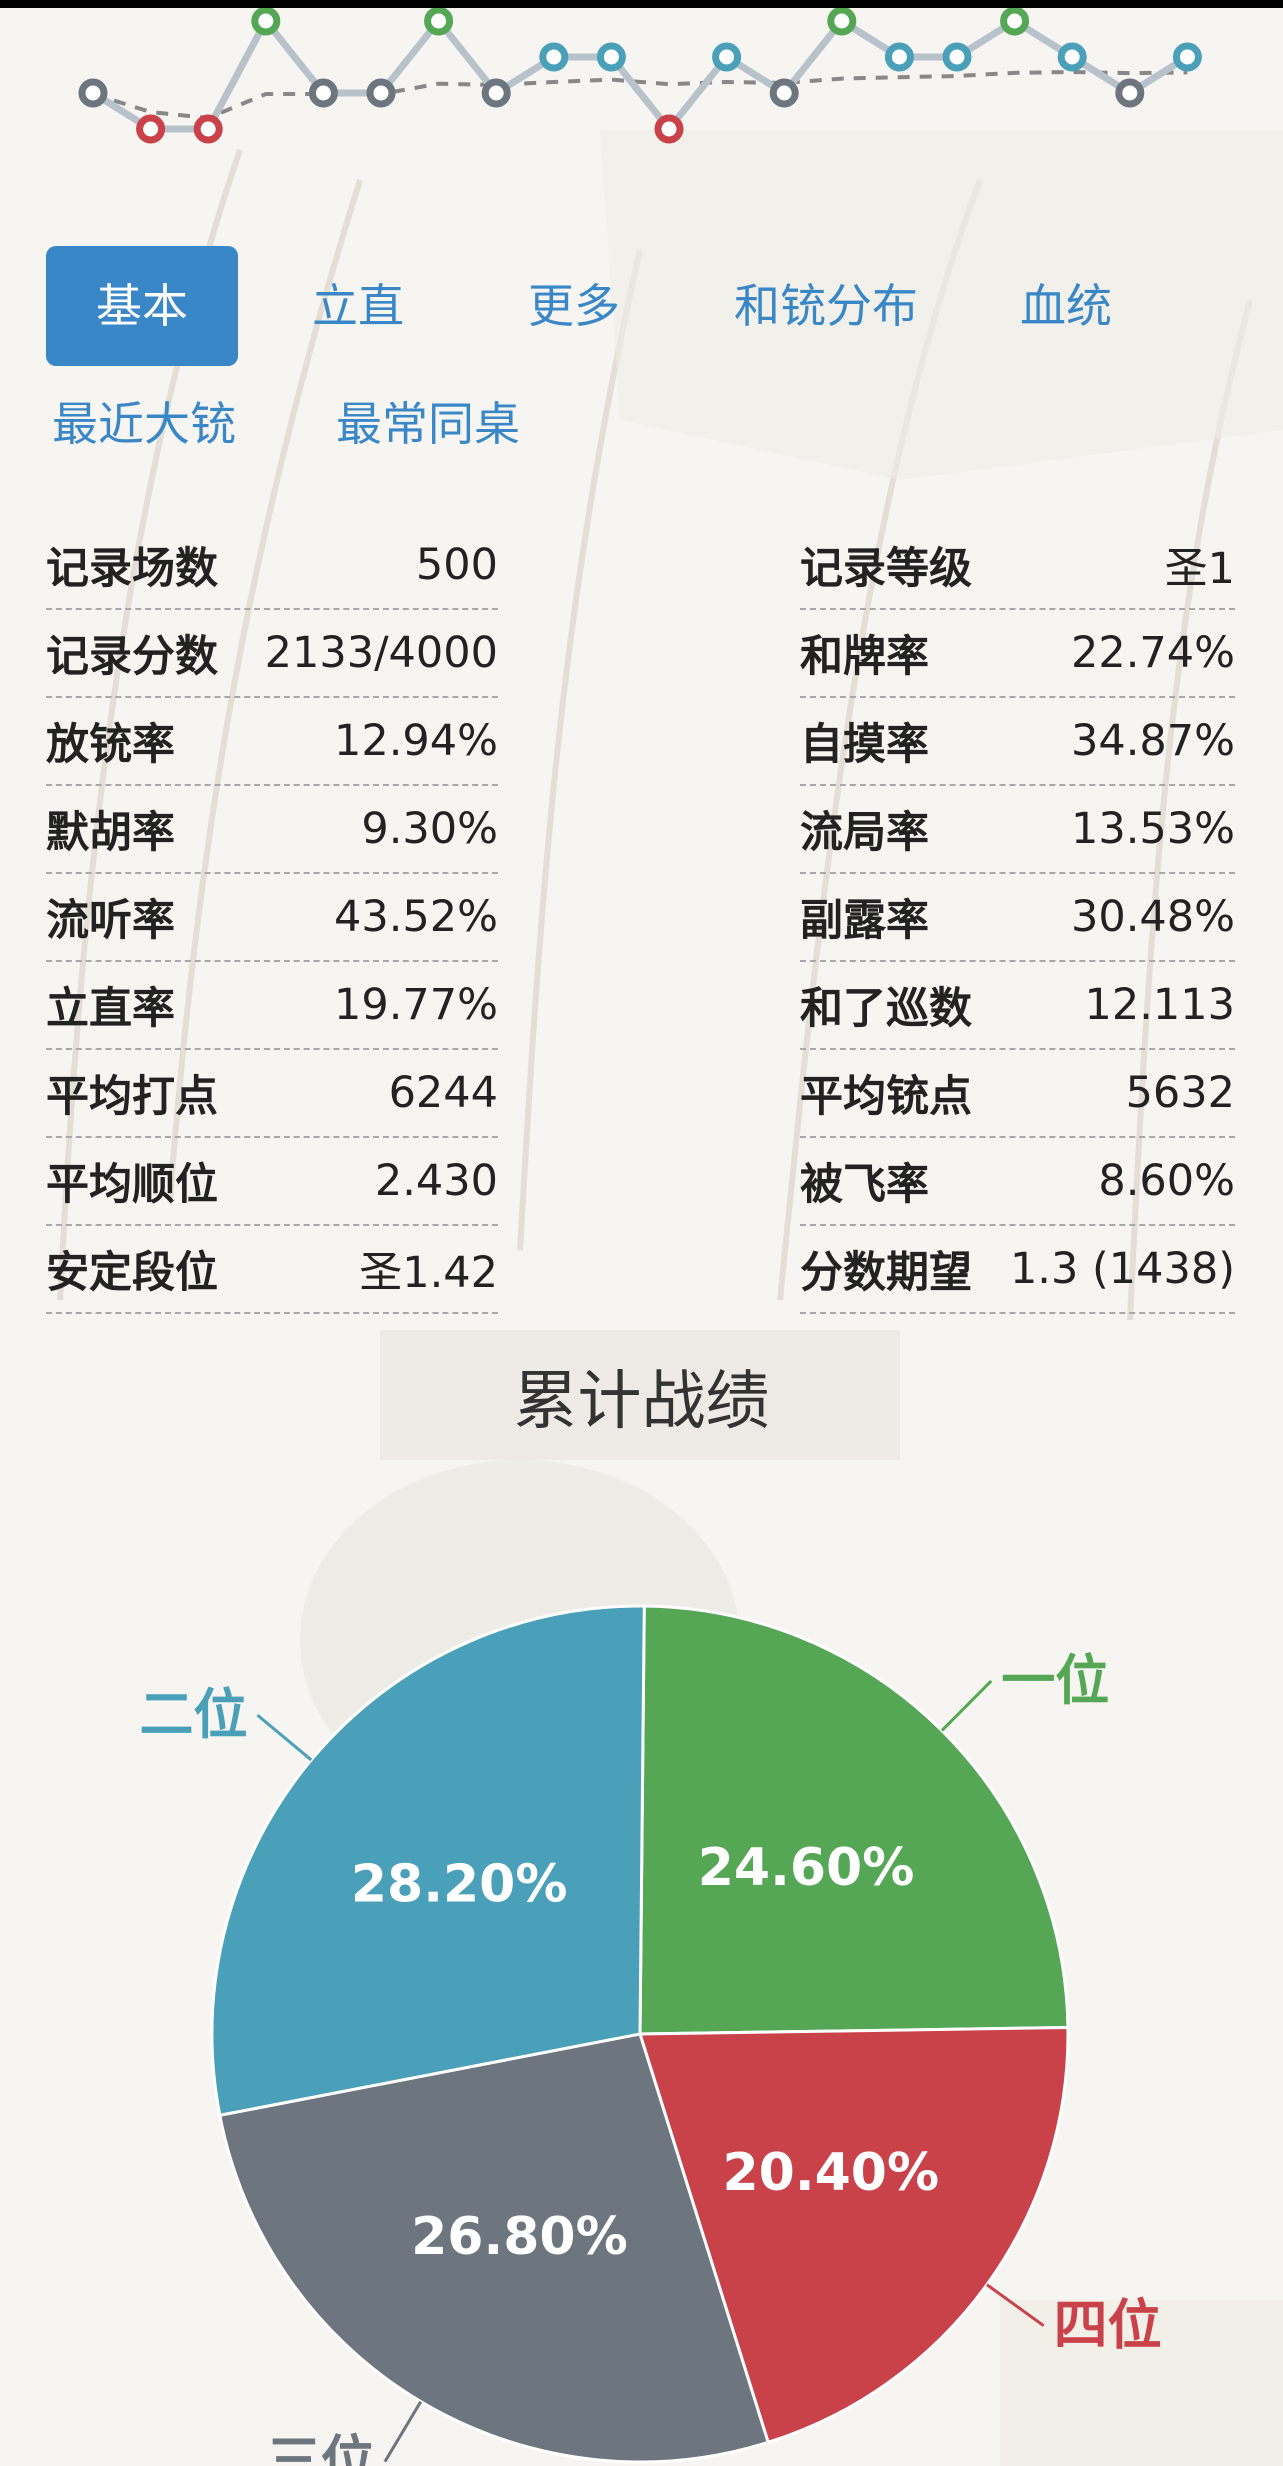 This screenshot has width=1283, height=2466. Describe the element at coordinates (886, 1273) in the screenshot. I see `stat-label: 分数期望` at that location.